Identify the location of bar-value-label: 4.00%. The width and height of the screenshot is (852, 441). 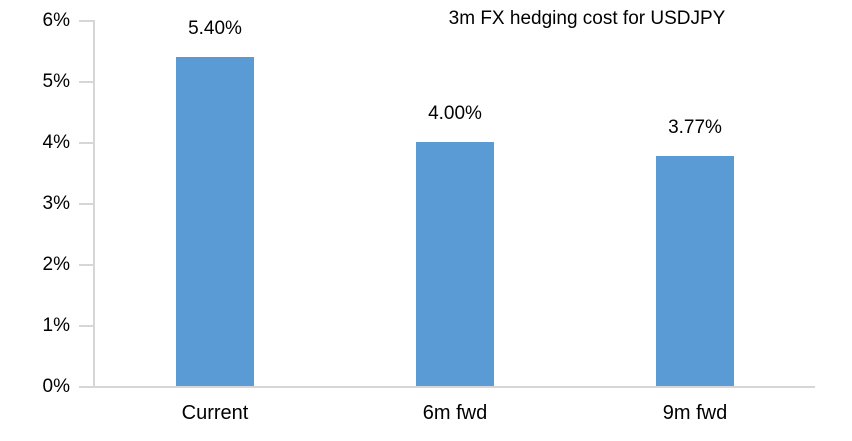
(455, 113).